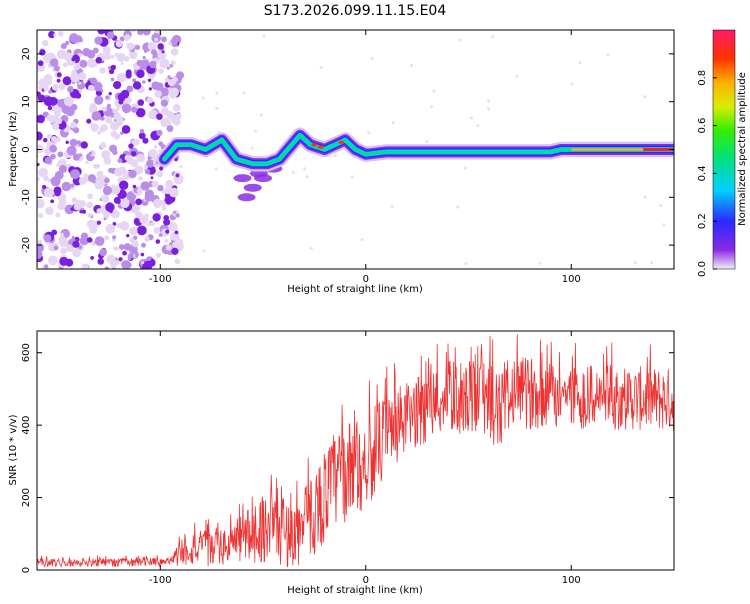 Image resolution: width=750 pixels, height=604 pixels. Describe the element at coordinates (366, 279) in the screenshot. I see `x-tick-label: 0` at that location.